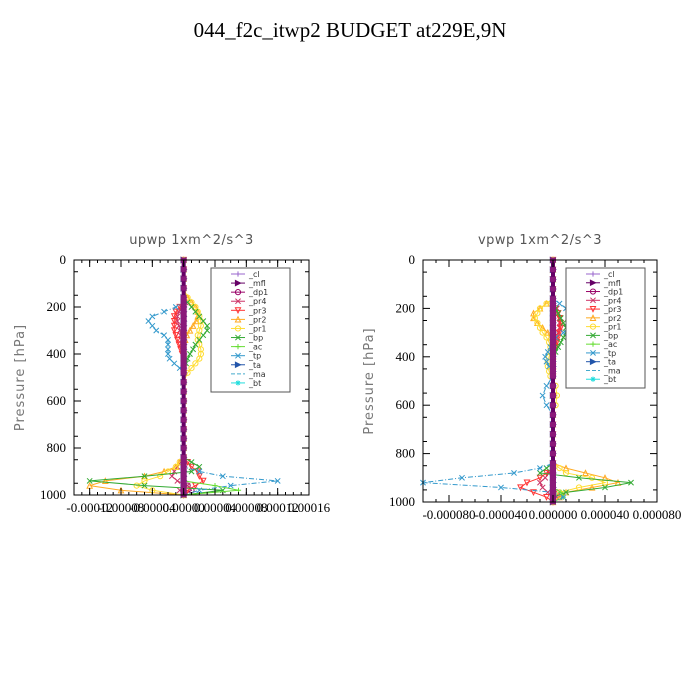  What do you see at coordinates (612, 283) in the screenshot?
I see `legend-label: _mfl` at bounding box center [612, 283].